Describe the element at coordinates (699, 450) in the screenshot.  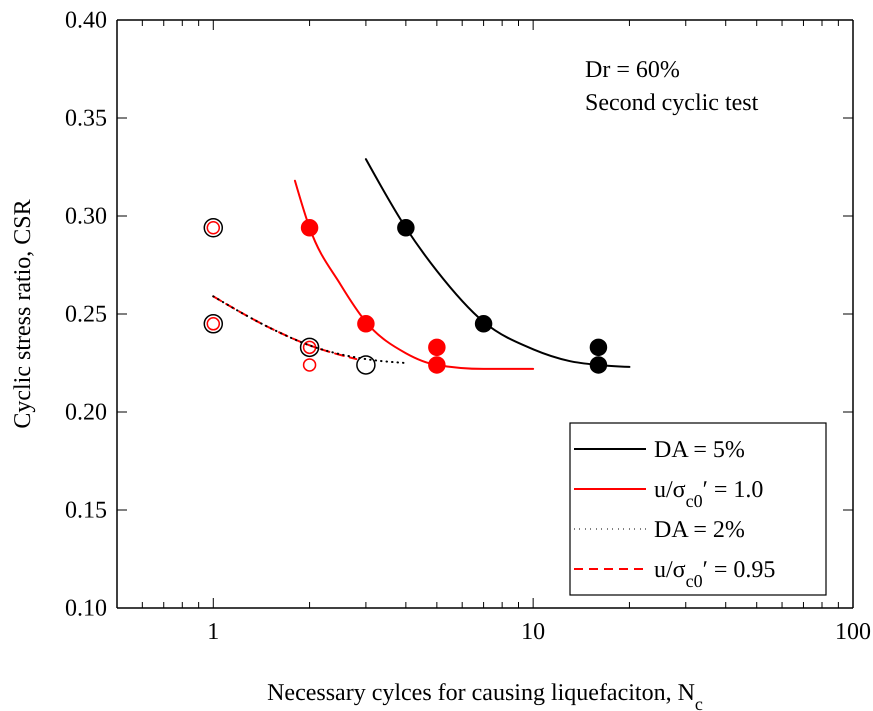
I see `legend-label: DA = 5%` at that location.